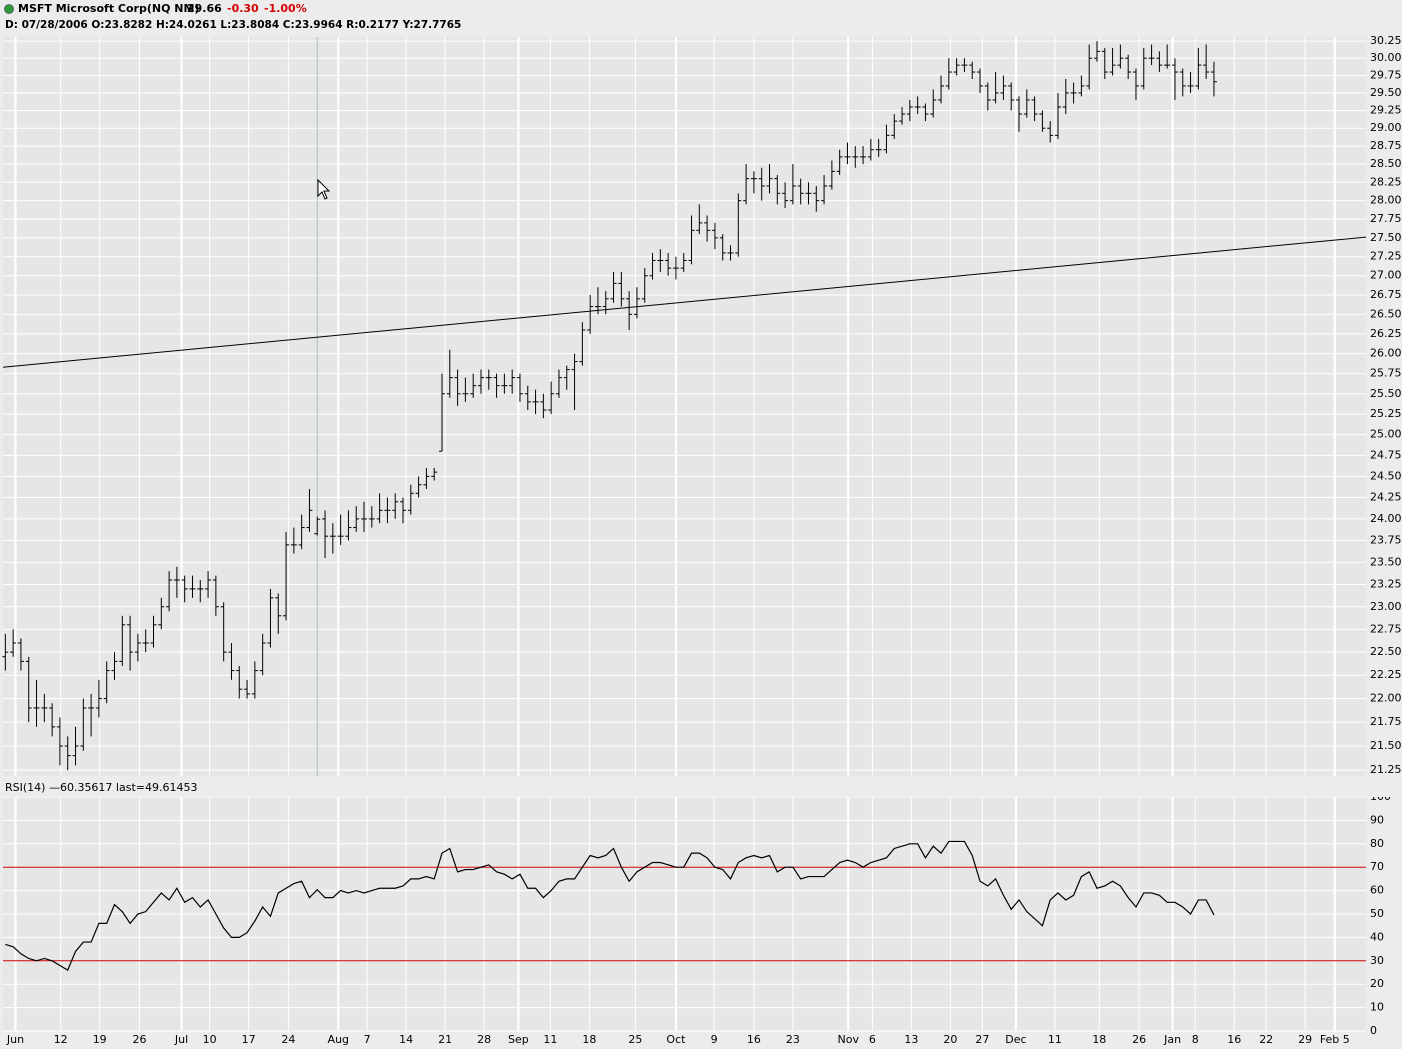 The height and width of the screenshot is (1049, 1402). Describe the element at coordinates (1386, 218) in the screenshot. I see `y-tick-label: 27.75` at that location.